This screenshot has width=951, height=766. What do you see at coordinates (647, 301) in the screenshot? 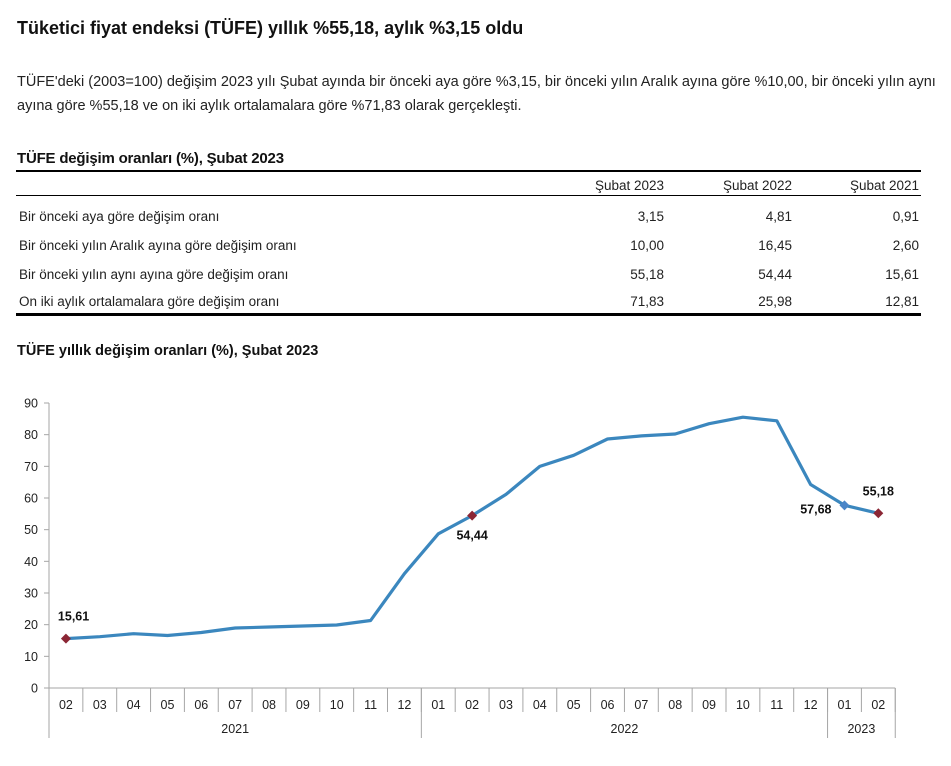
I see `cell-value: 71,83` at bounding box center [647, 301].